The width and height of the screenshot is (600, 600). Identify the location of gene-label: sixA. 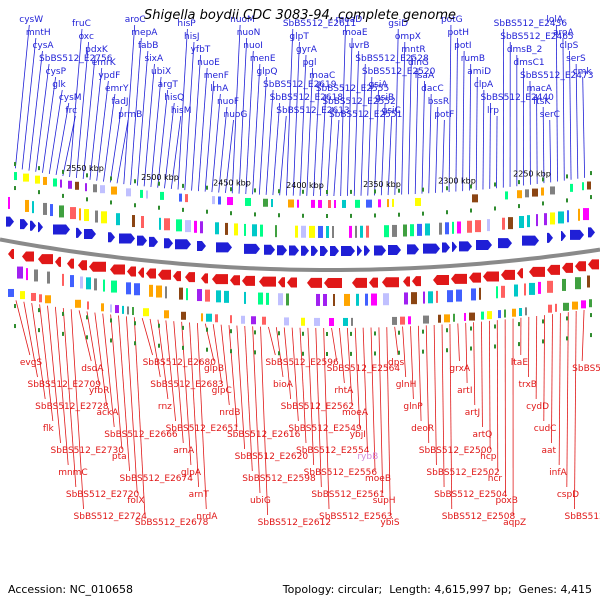
(154, 59).